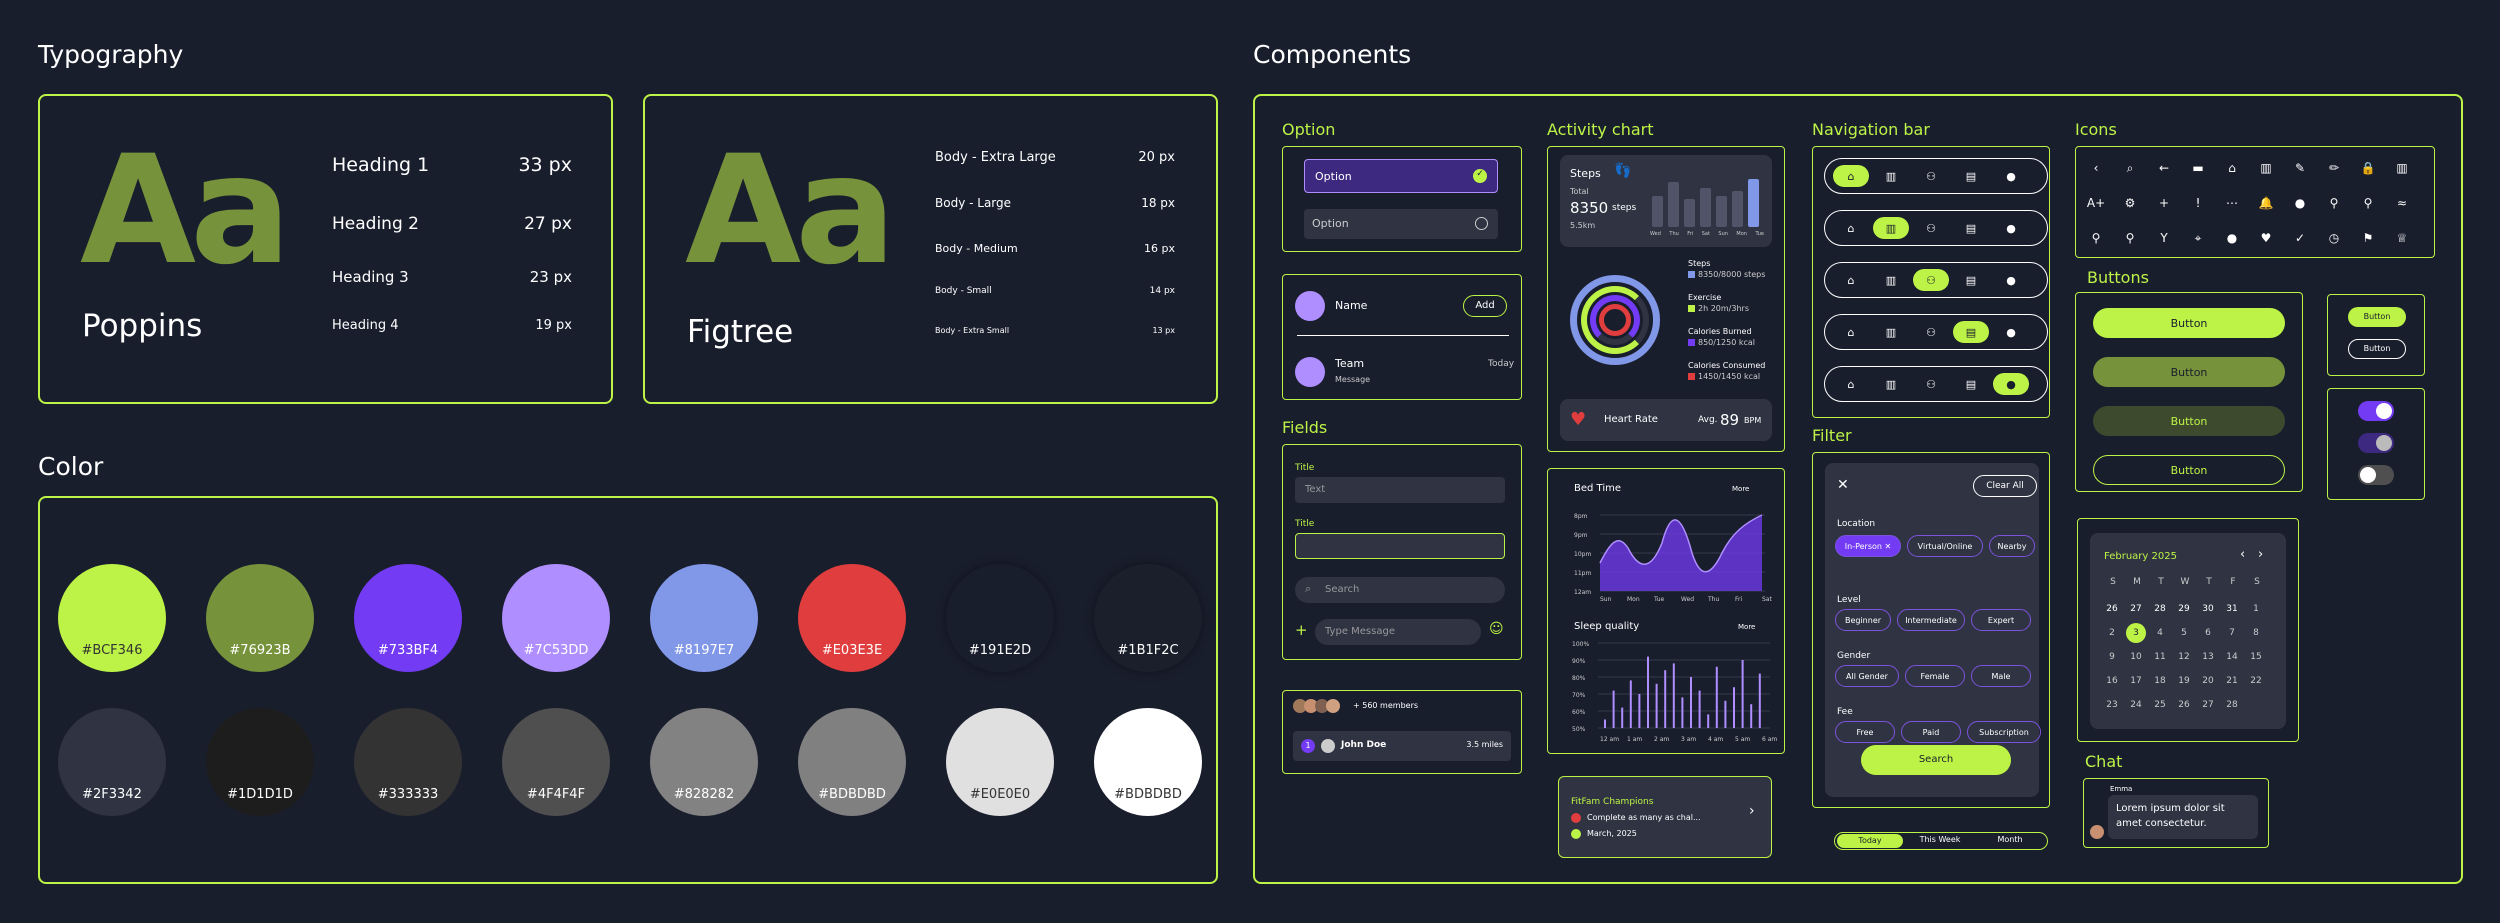 The image size is (2500, 923). What do you see at coordinates (2232, 657) in the screenshot?
I see `calendar-day: 14` at bounding box center [2232, 657].